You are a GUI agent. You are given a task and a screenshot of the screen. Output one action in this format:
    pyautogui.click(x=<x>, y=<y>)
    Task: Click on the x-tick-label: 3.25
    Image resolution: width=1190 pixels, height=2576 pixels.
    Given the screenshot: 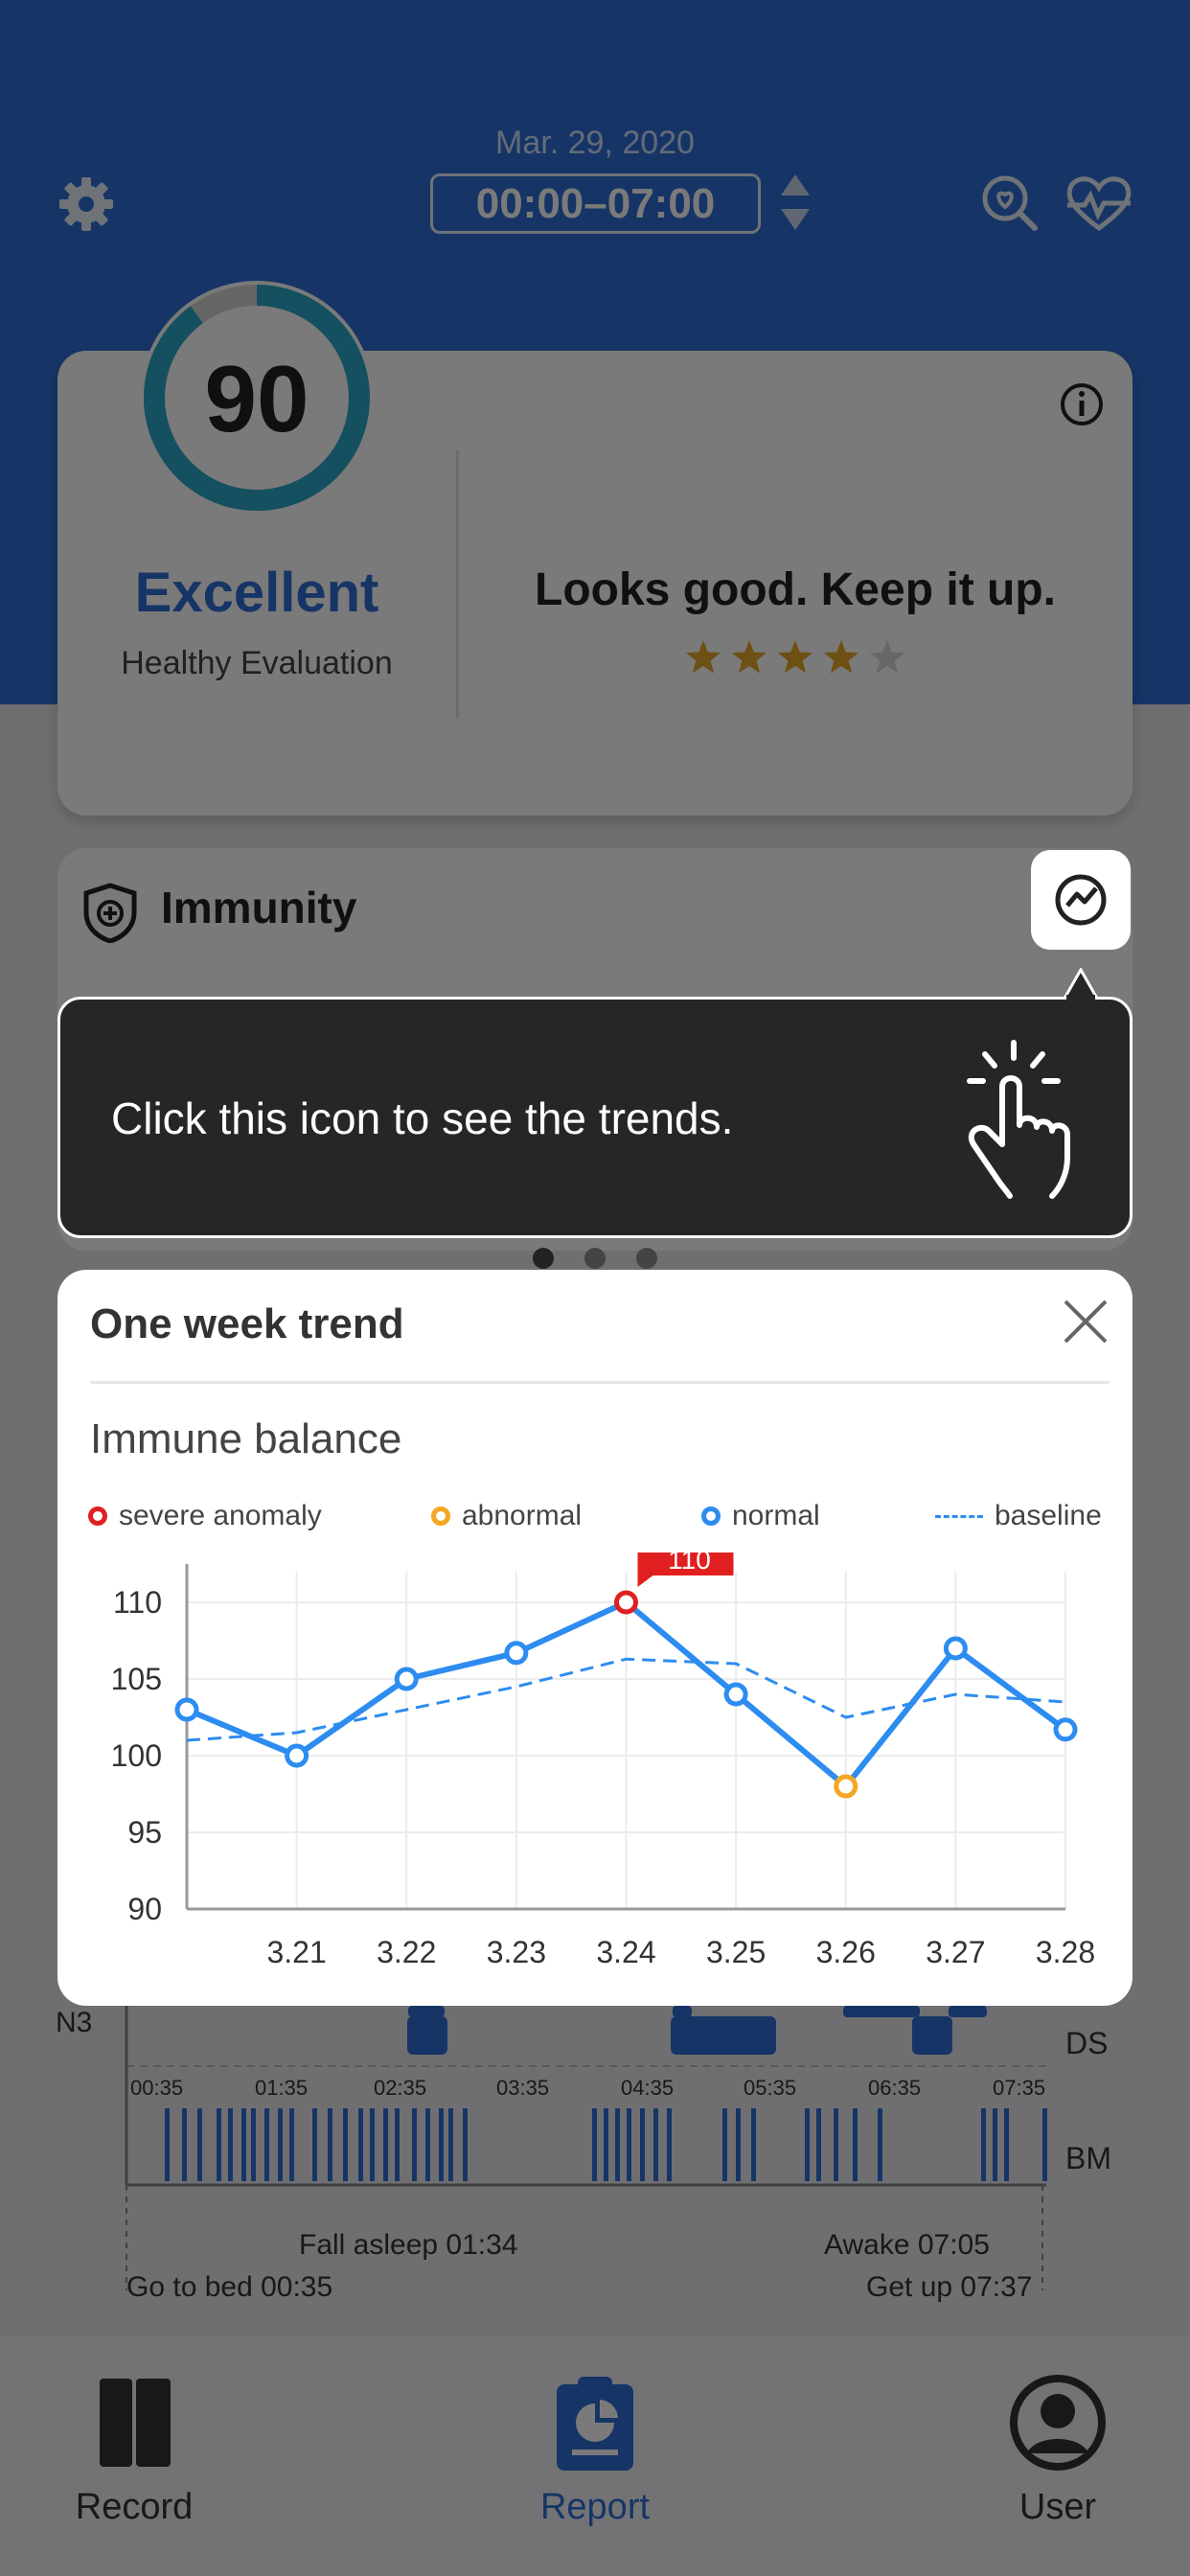 What is the action you would take?
    pyautogui.click(x=736, y=1952)
    